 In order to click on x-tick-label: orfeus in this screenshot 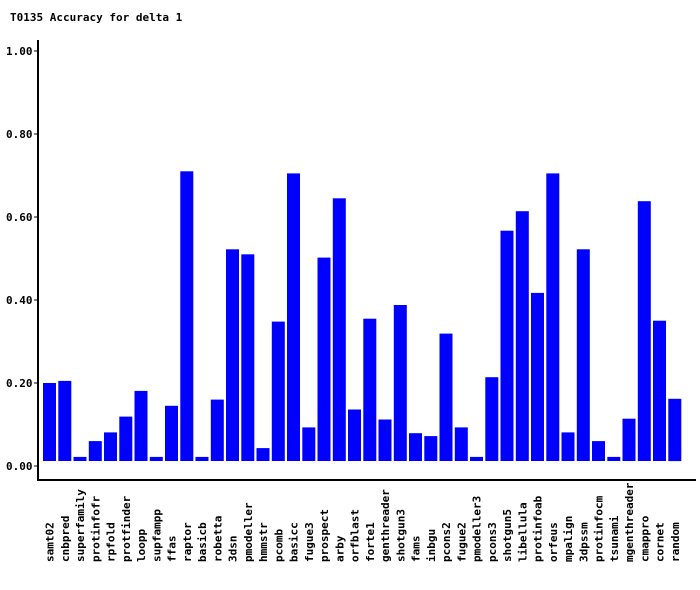, I will do `click(553, 542)`.